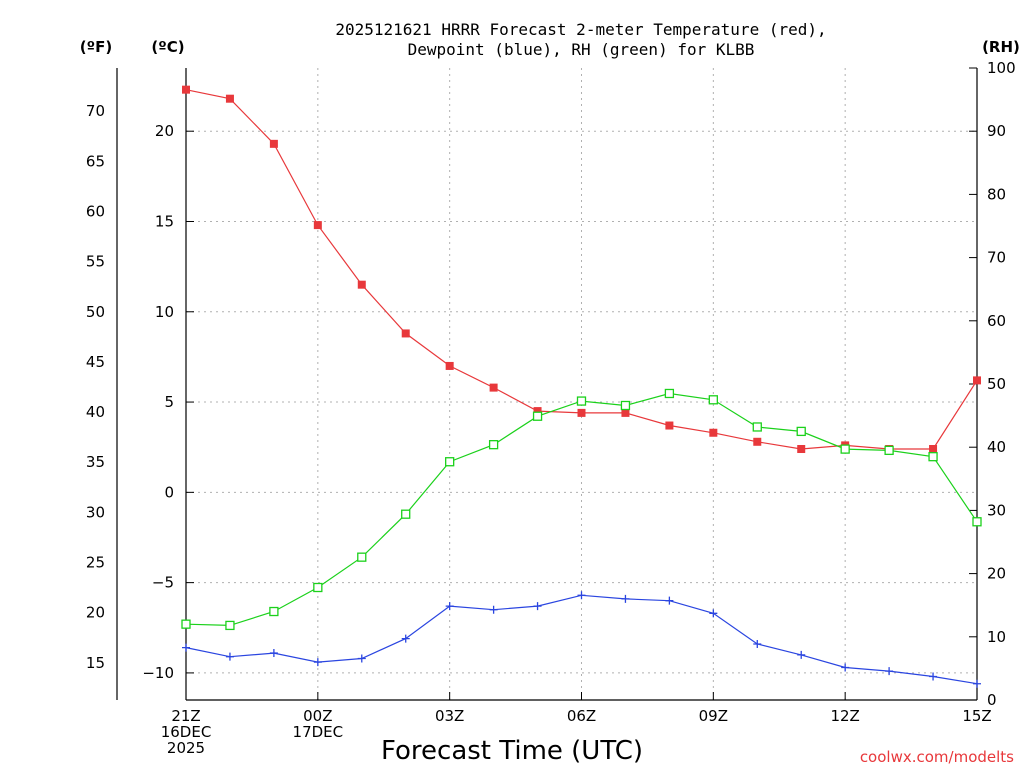 The width and height of the screenshot is (1024, 773). Describe the element at coordinates (185, 716) in the screenshot. I see `x-tick-label: 21Z` at that location.